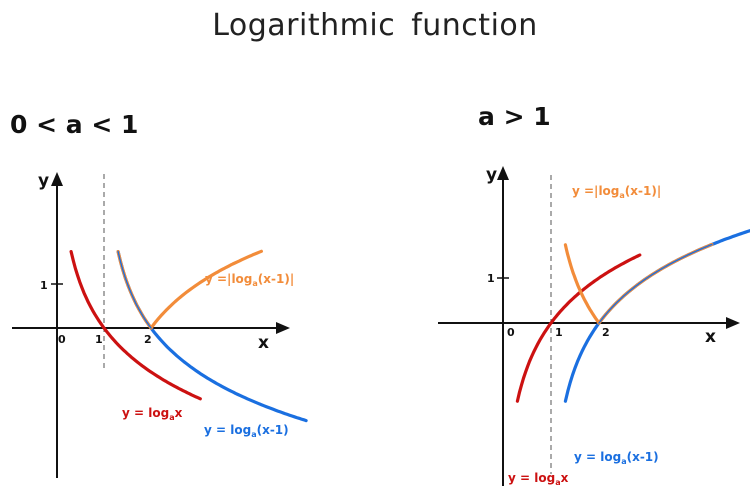  I want to click on case-label-base-between-0-and-1: 0 < a < 1, so click(74, 124).